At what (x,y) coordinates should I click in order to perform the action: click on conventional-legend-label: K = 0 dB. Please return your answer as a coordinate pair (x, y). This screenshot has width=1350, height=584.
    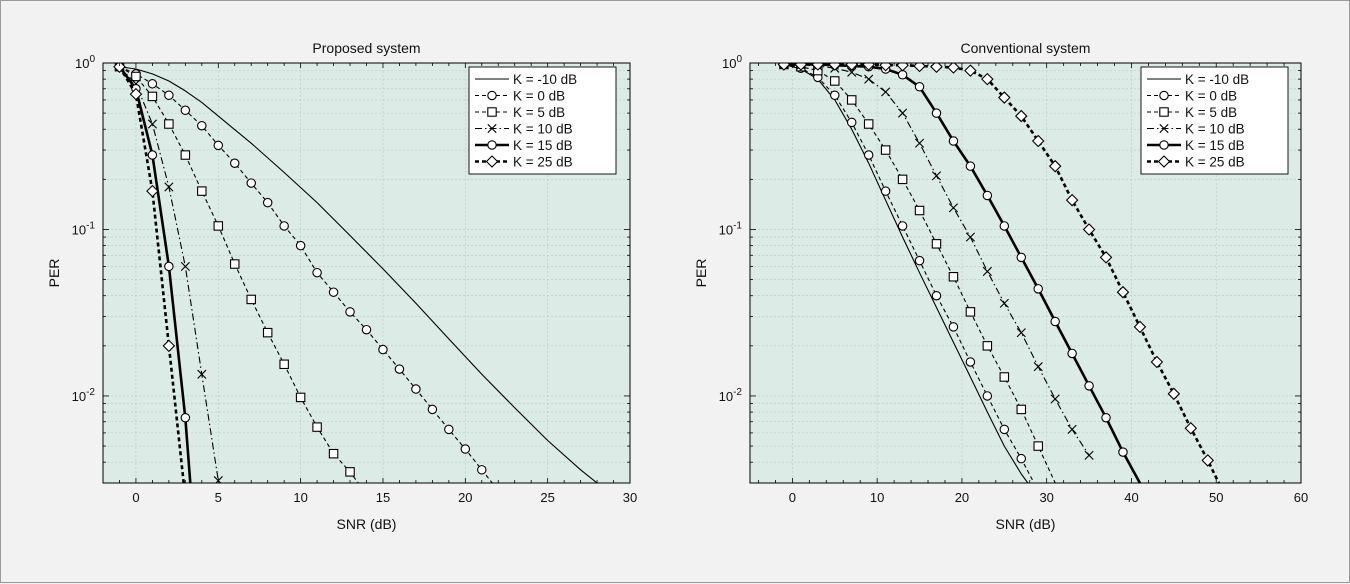
    Looking at the image, I should click on (1211, 96).